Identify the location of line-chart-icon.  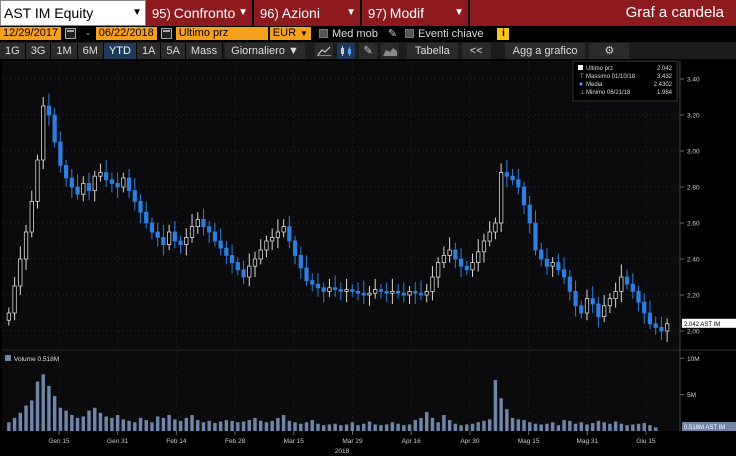
(323, 50).